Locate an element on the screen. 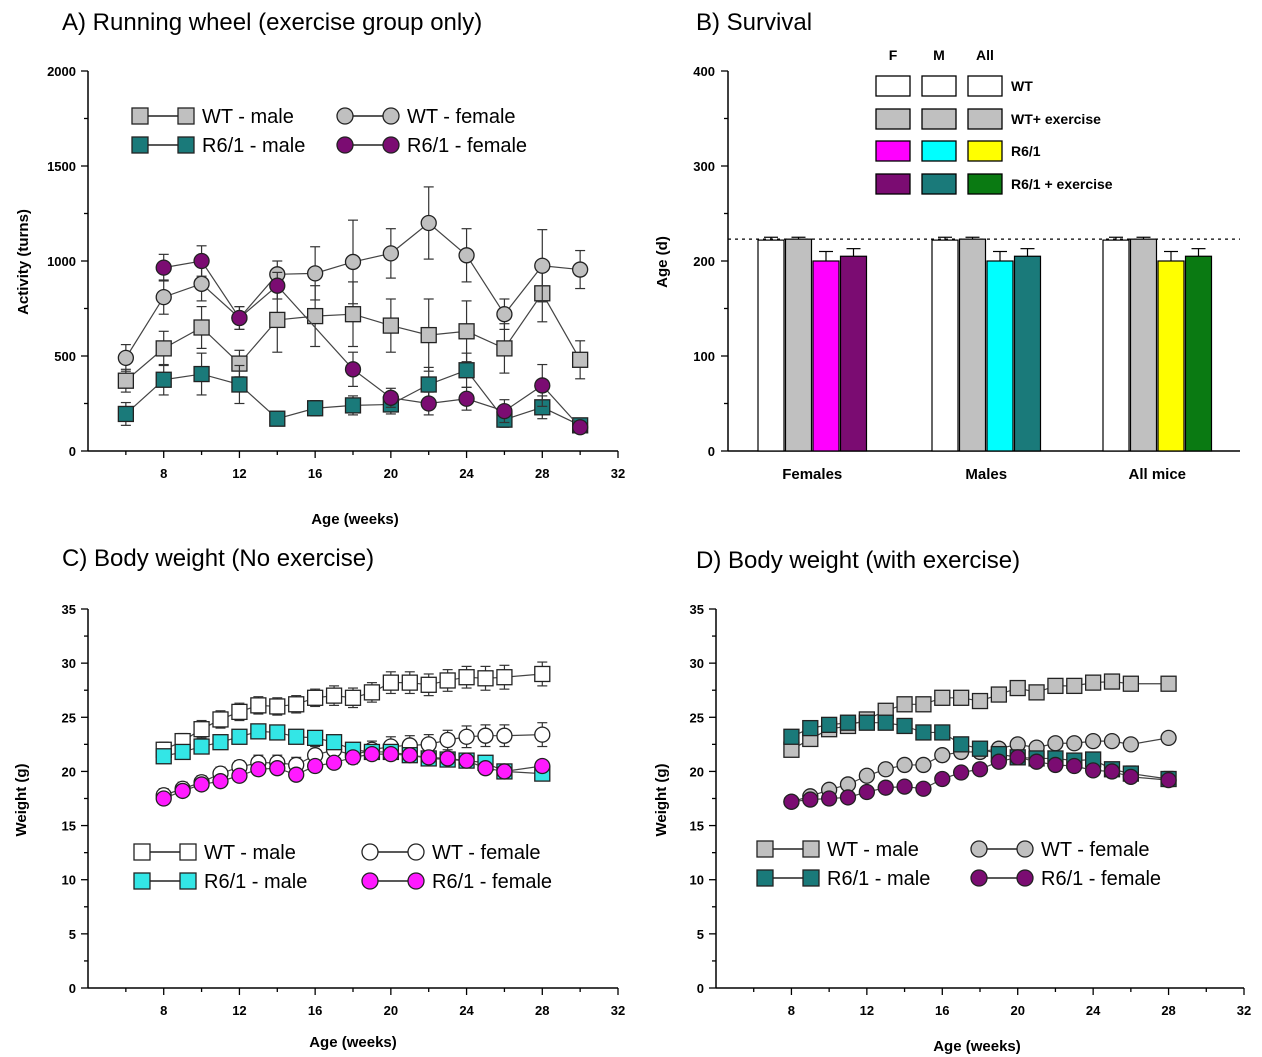 This screenshot has height=1057, width=1262. legend-label: R6/1 + exercise is located at coordinates (1062, 184).